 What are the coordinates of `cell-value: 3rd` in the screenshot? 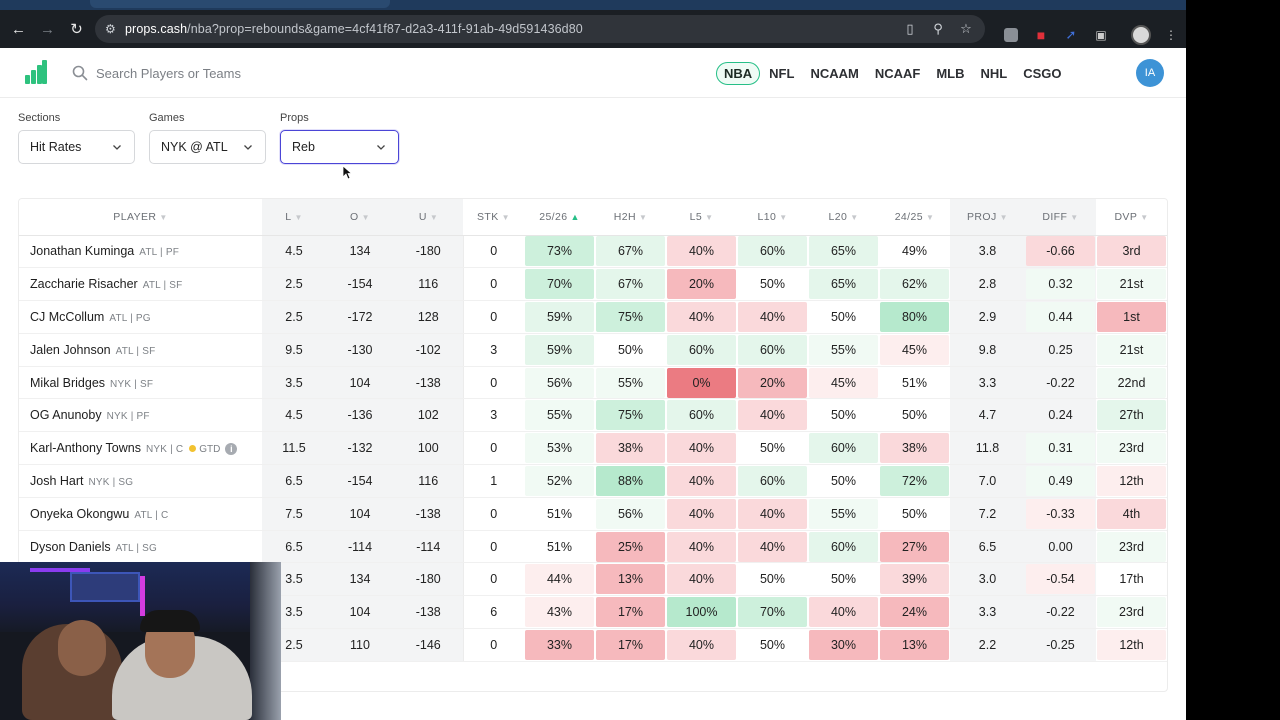 It's located at (1131, 251).